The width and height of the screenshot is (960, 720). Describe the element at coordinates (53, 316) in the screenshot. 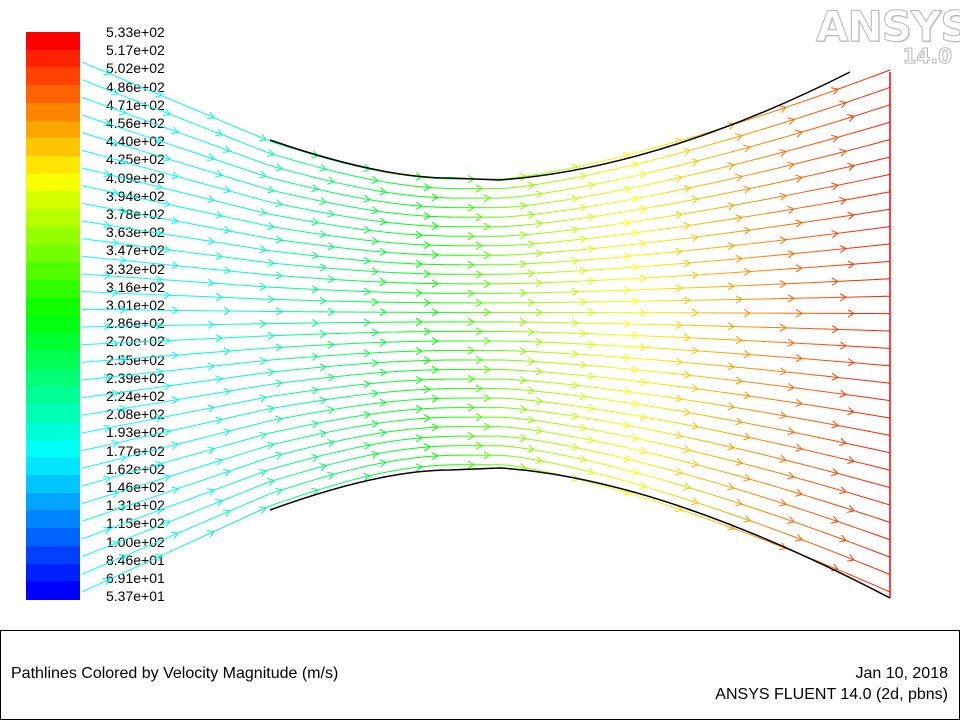

I see `velocity-colorbar` at that location.